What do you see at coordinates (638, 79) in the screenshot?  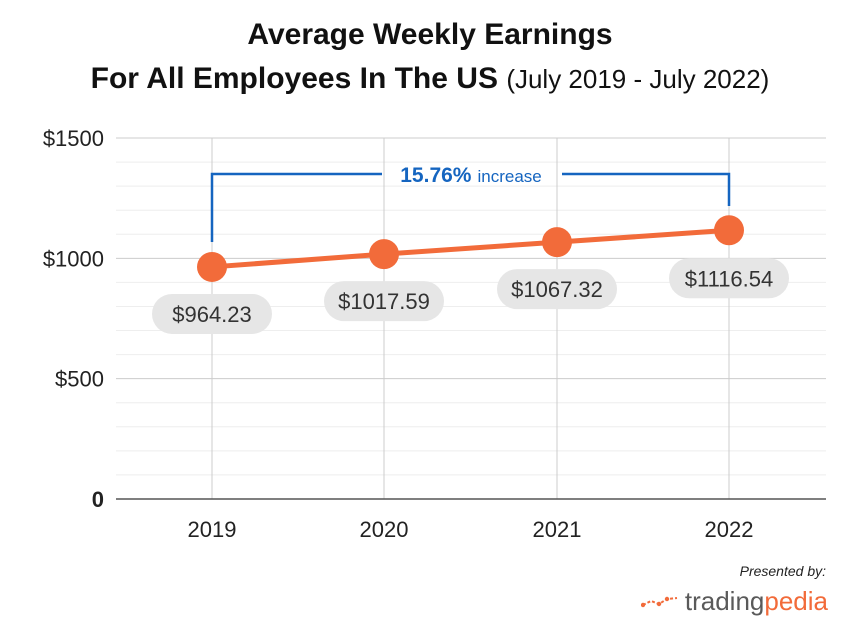 I see `chart-title-daterange: (July 2019 - July 2022)` at bounding box center [638, 79].